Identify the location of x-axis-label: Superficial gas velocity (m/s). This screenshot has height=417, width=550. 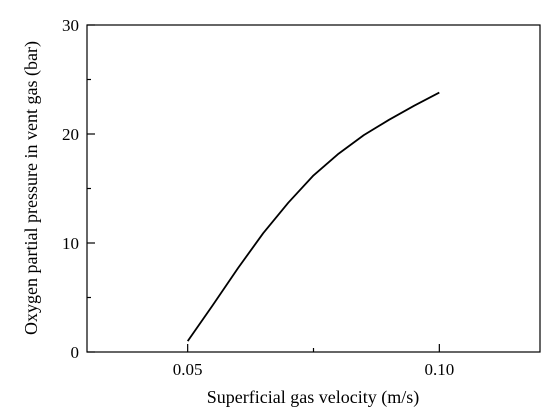
(313, 397).